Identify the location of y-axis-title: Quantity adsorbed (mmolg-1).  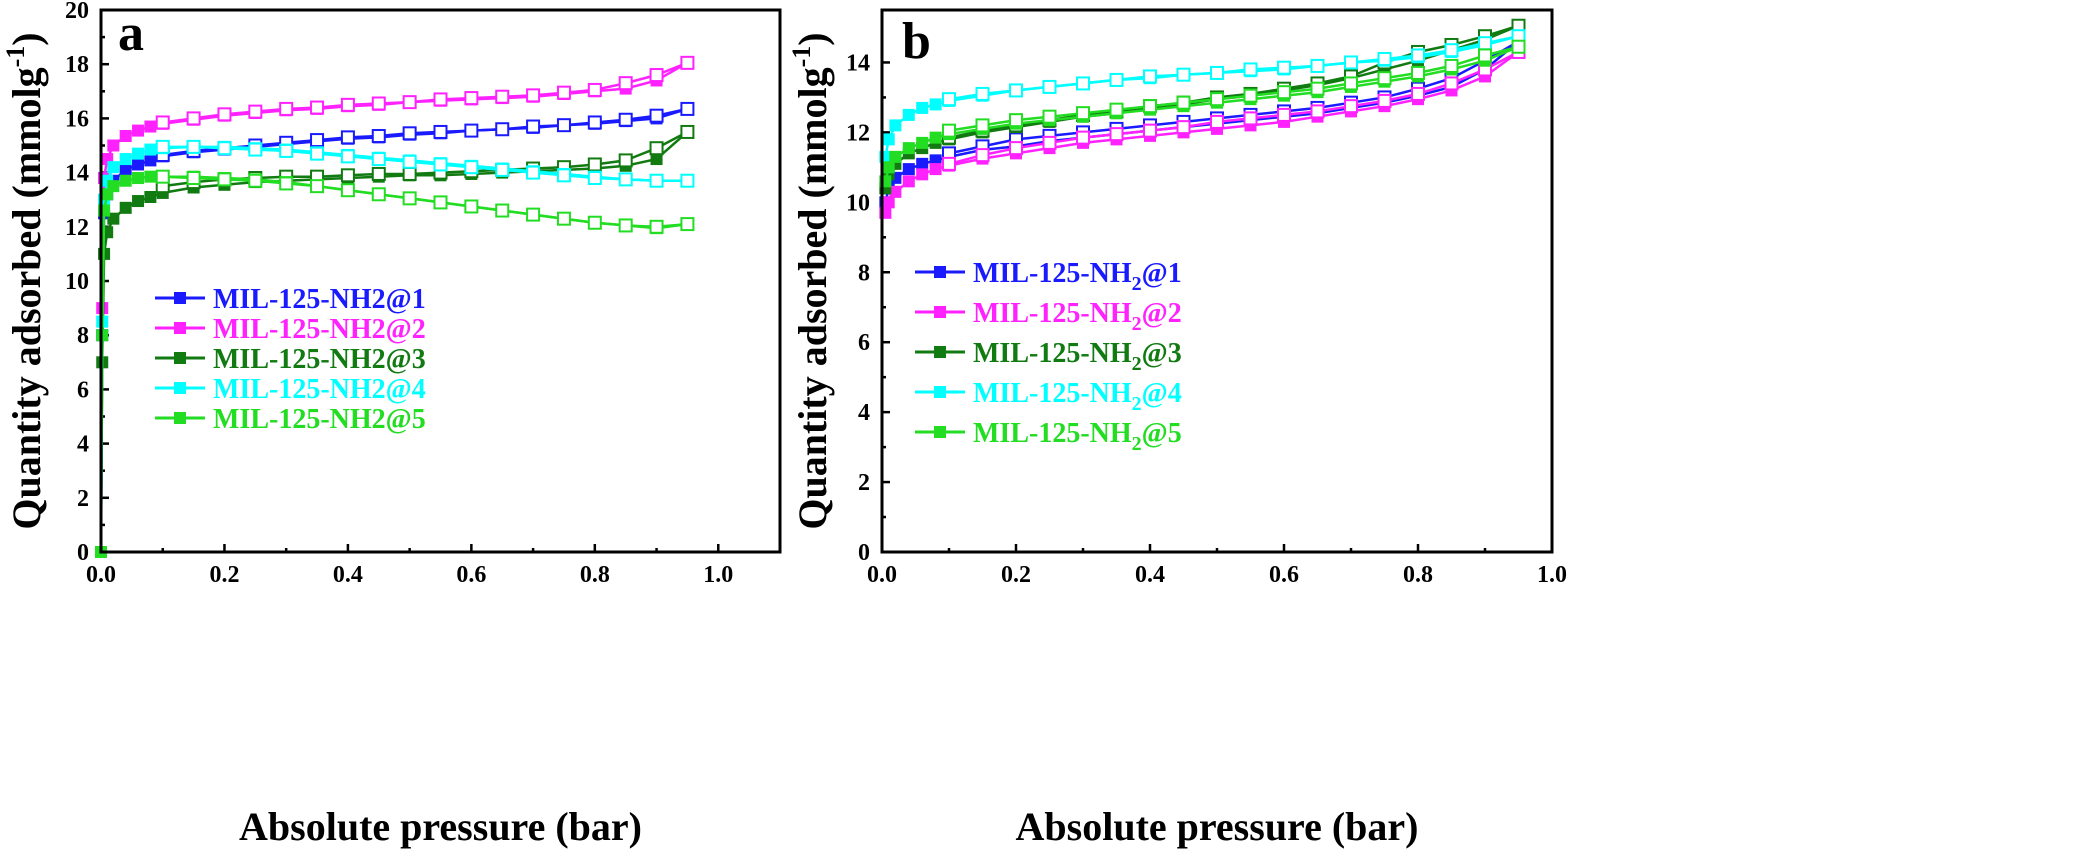
(811, 280).